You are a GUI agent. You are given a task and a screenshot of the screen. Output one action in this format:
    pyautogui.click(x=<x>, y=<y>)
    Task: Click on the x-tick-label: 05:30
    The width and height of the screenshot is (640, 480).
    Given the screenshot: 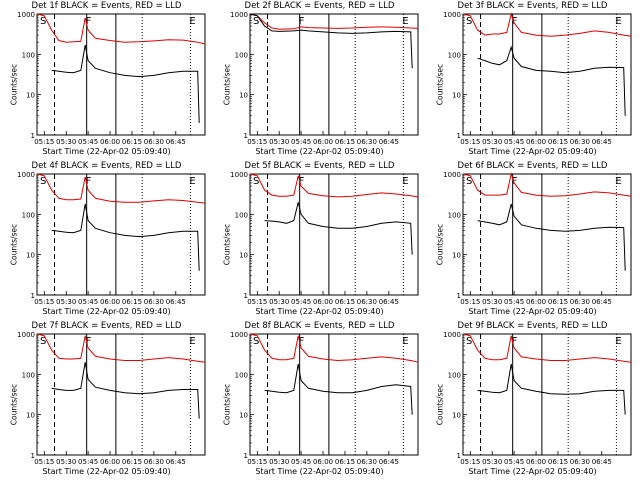 What is the action you would take?
    pyautogui.click(x=279, y=462)
    